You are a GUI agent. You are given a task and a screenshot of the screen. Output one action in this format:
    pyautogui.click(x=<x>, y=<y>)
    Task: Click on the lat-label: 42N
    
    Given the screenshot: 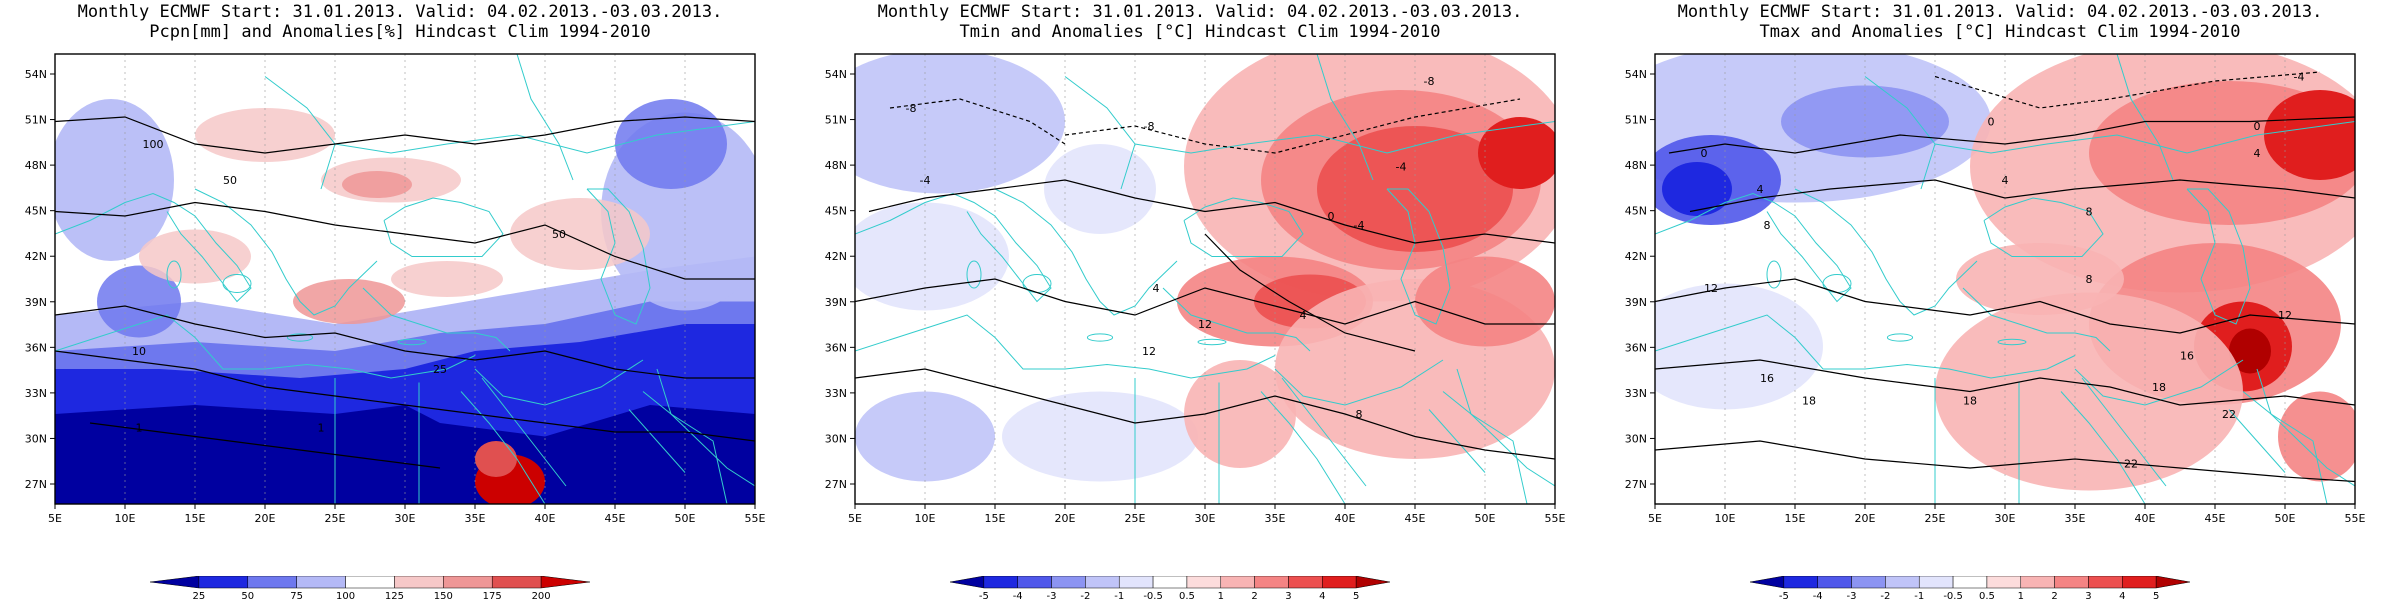 What is the action you would take?
    pyautogui.click(x=836, y=256)
    